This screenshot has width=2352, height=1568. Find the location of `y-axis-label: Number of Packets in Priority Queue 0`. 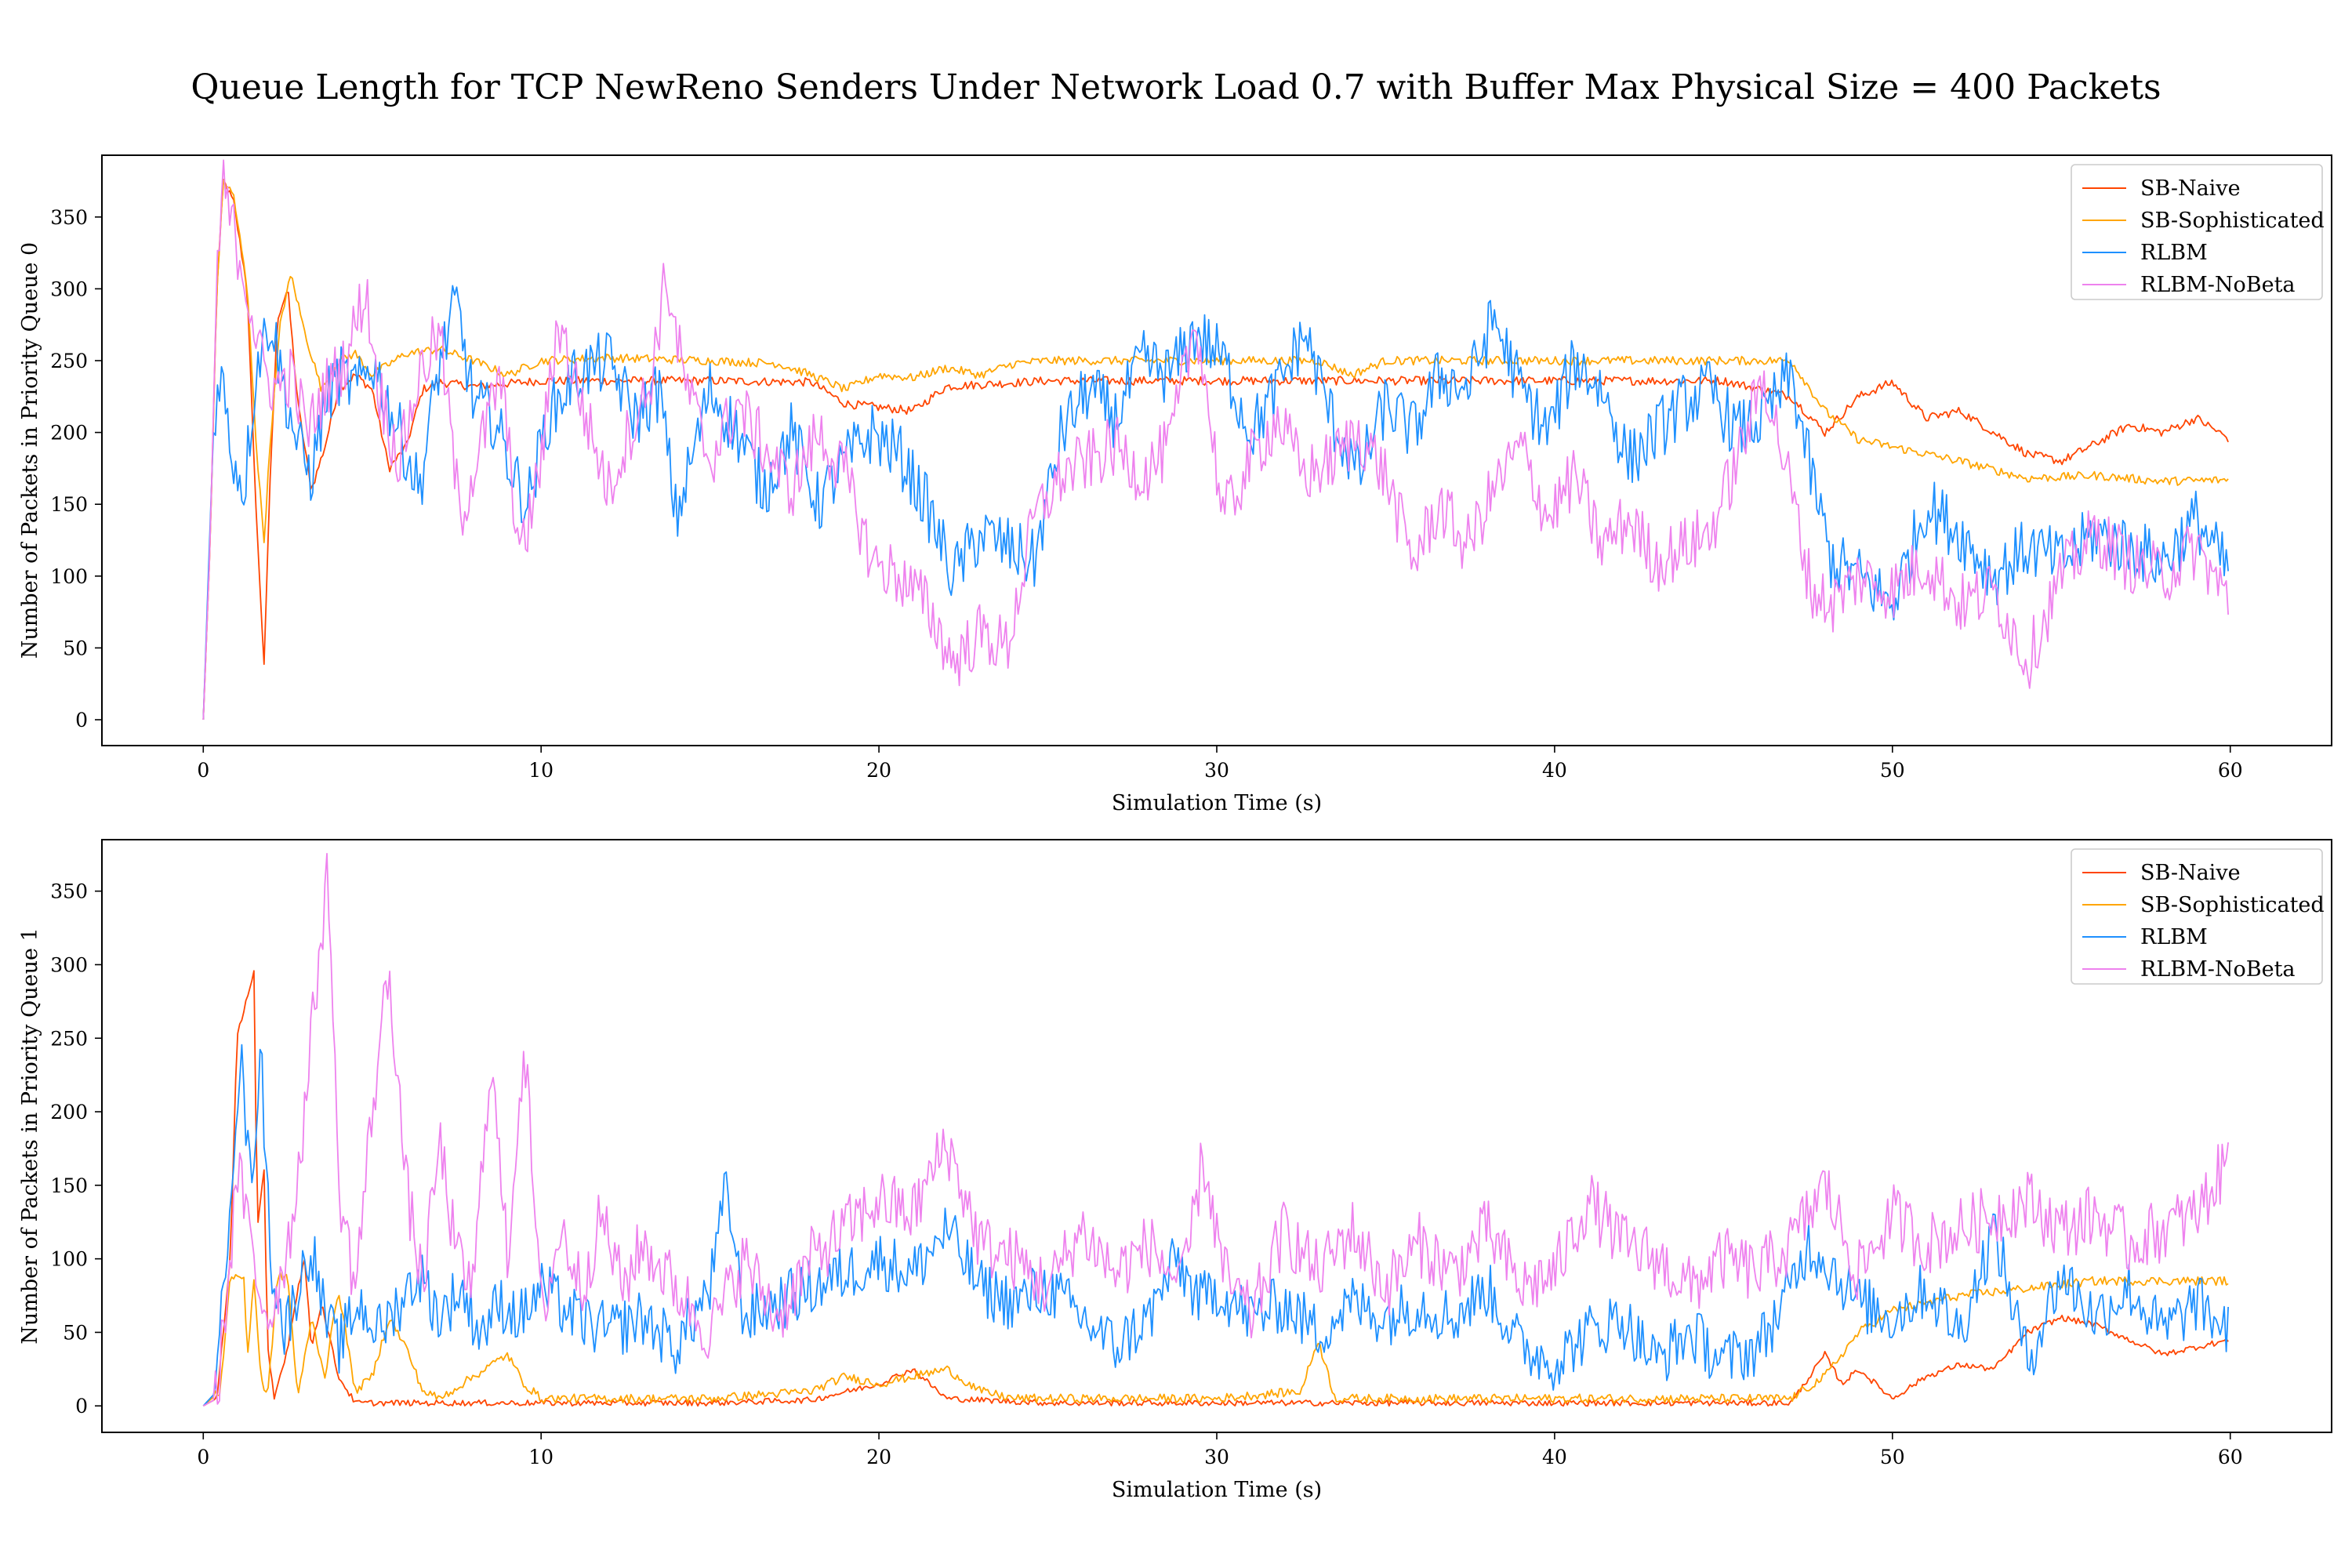

y-axis-label: Number of Packets in Priority Queue 0 is located at coordinates (30, 451).